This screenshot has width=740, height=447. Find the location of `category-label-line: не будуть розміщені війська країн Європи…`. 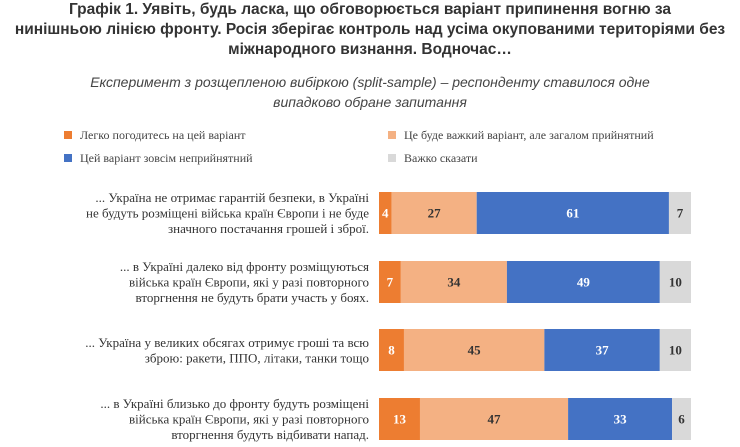

category-label-line: не будуть розміщені війська країн Європи… is located at coordinates (227, 213).